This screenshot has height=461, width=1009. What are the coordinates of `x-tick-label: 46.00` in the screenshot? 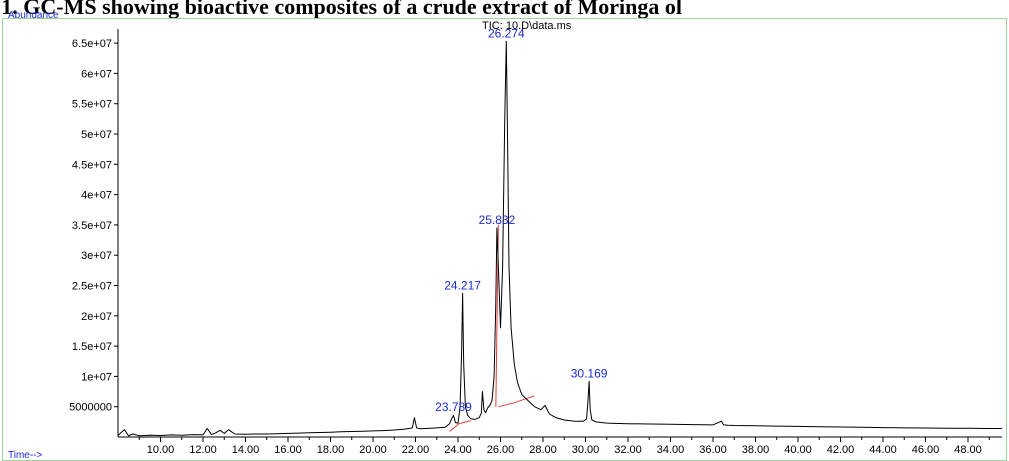 It's located at (926, 450).